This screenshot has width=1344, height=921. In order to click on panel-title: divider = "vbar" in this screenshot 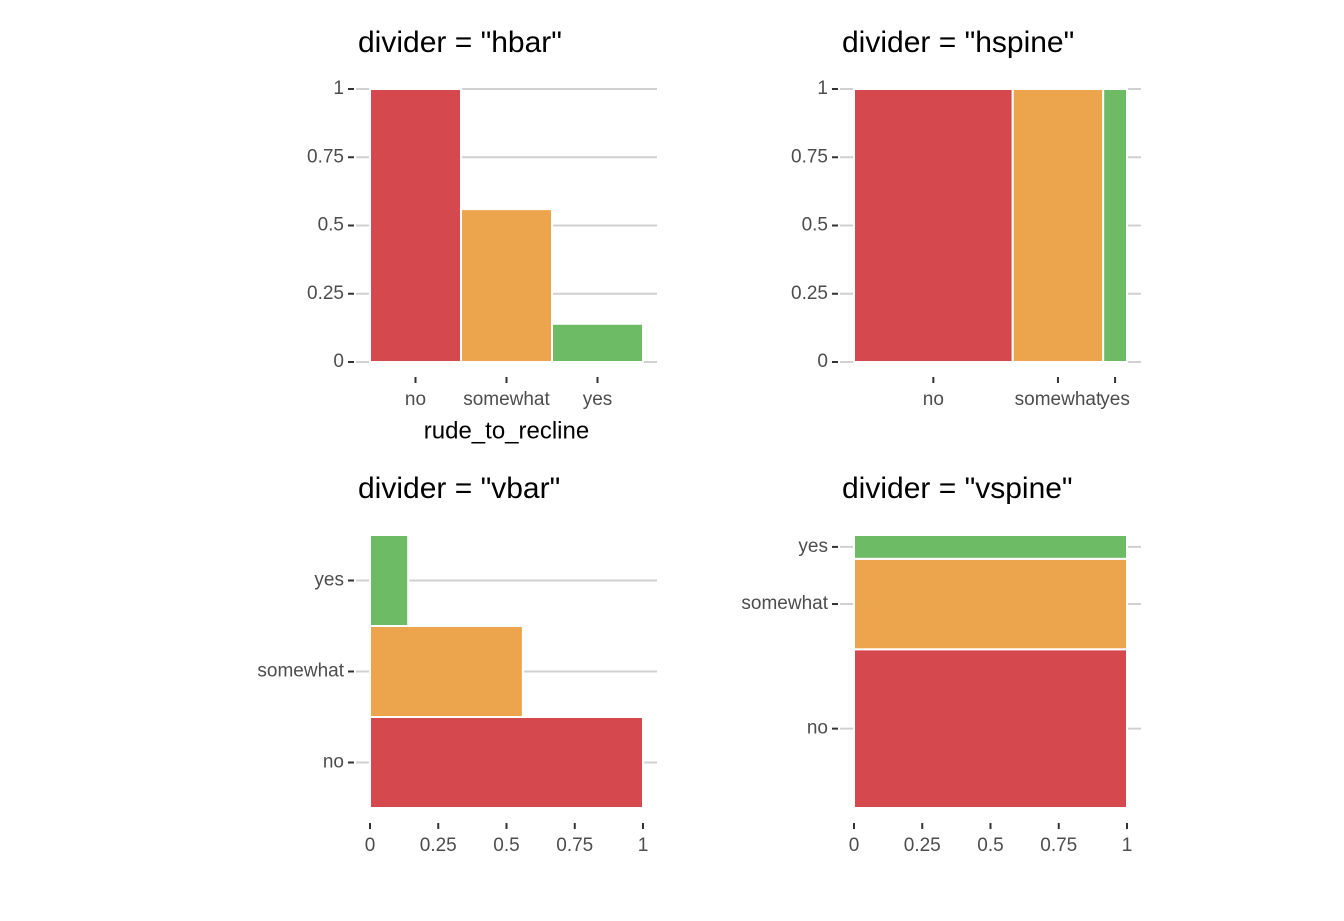, I will do `click(459, 488)`.